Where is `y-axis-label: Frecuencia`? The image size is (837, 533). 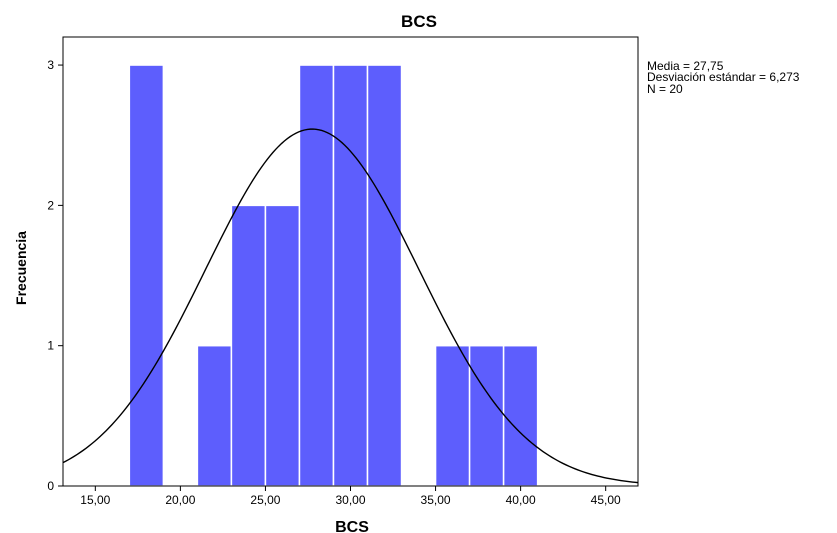
y-axis-label: Frecuencia is located at coordinates (21, 268).